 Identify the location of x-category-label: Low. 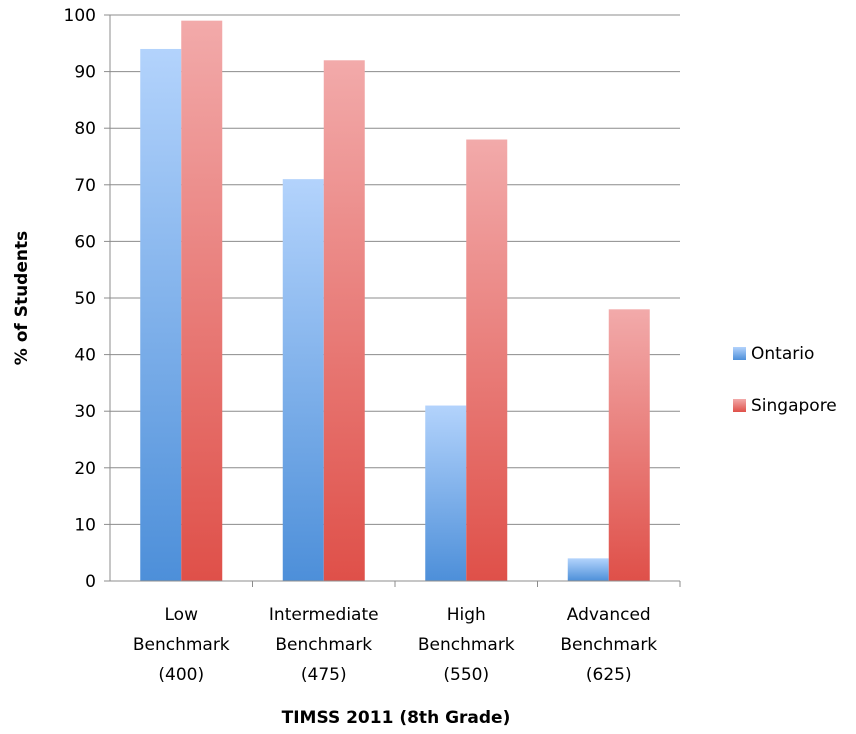
(182, 615).